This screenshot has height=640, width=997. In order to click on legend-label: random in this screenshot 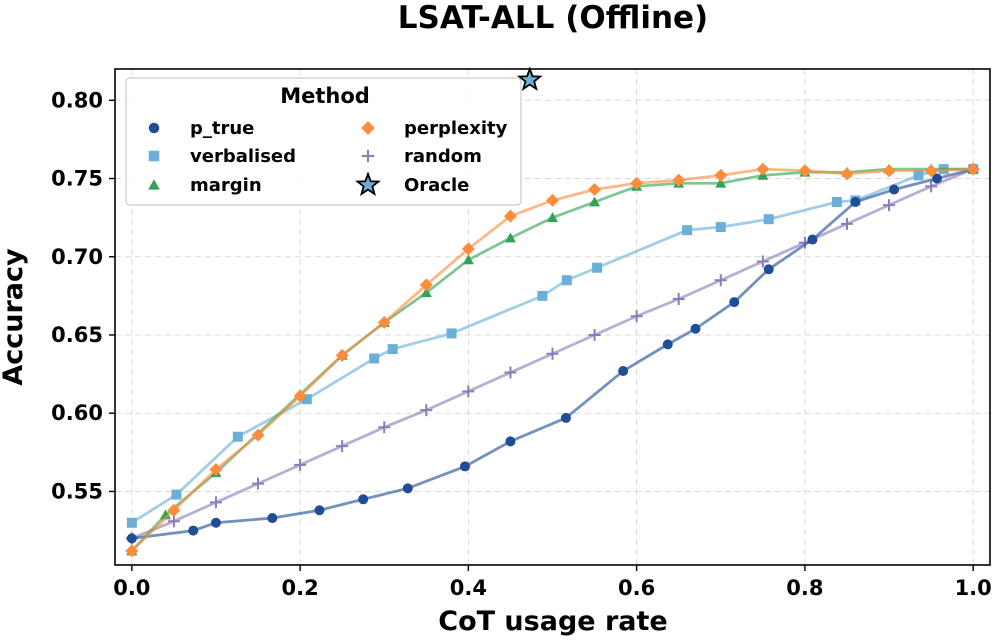, I will do `click(443, 156)`.